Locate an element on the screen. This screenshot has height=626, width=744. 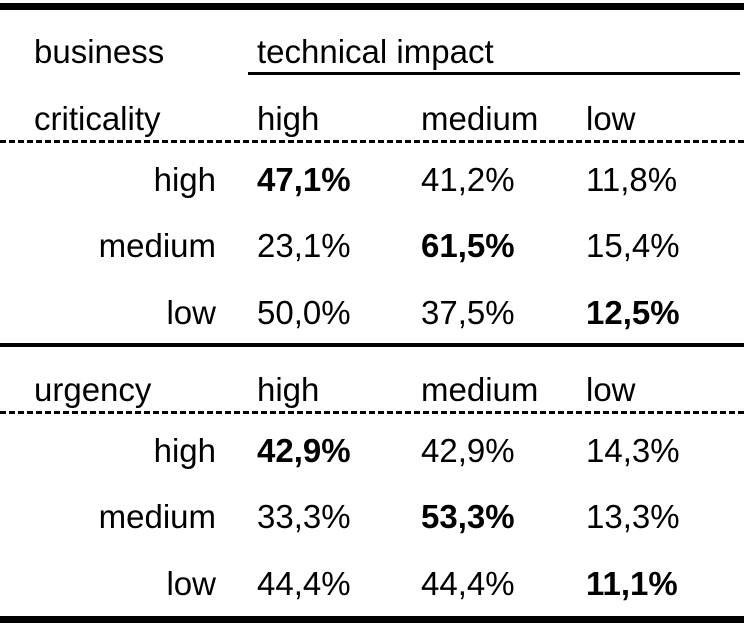
cell-criticality-low-medium: 37,5% is located at coordinates (468, 312).